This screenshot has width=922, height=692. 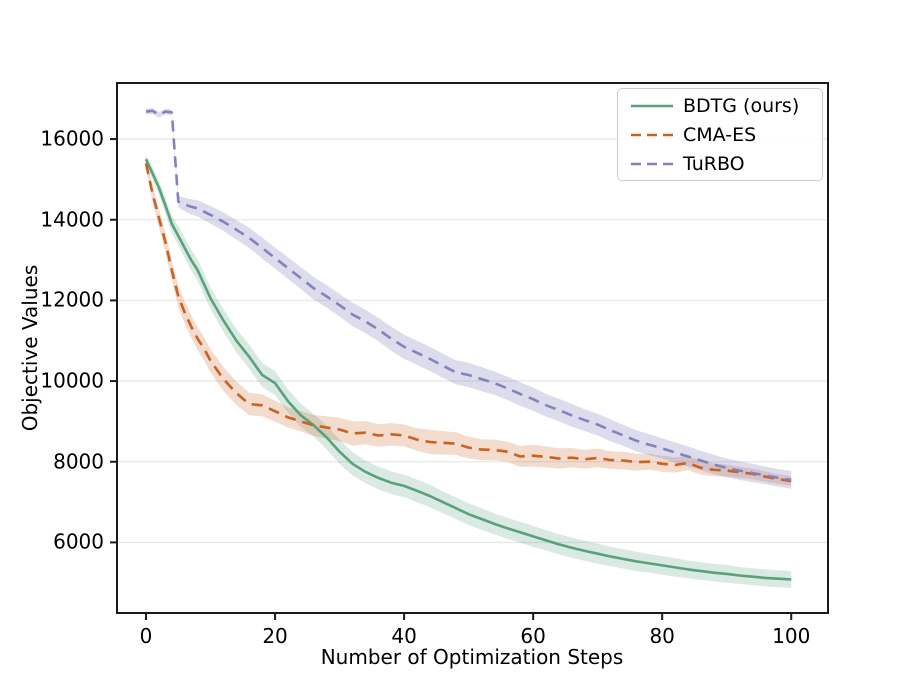 What do you see at coordinates (78, 541) in the screenshot?
I see `y-tick-label: 6000` at bounding box center [78, 541].